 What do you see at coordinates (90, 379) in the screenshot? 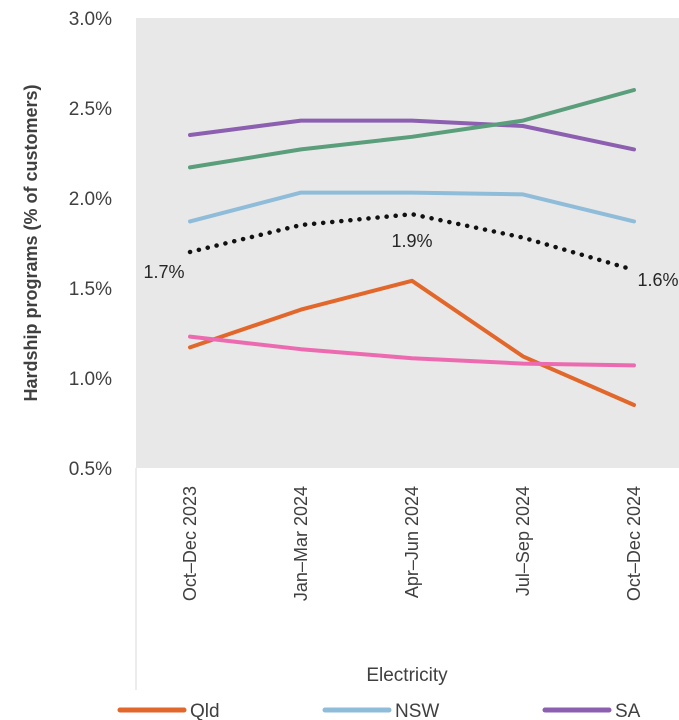
I see `y-tick-label: 1.0%` at bounding box center [90, 379].